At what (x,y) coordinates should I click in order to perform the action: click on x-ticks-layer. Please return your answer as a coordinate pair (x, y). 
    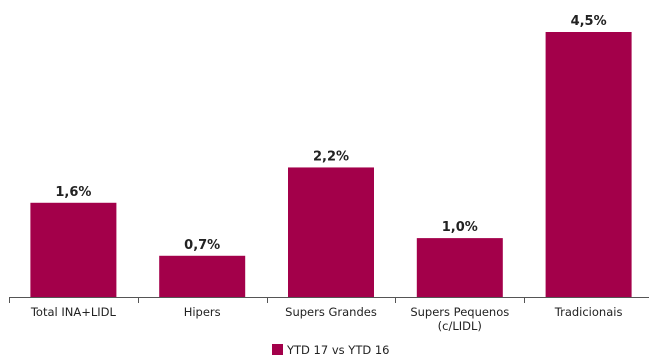
    Looking at the image, I should click on (267, 300).